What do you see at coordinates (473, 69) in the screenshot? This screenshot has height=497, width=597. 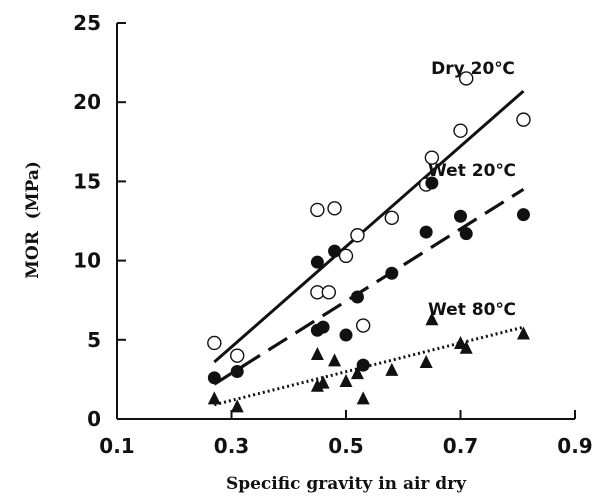 I see `series-label: Dry 20℃` at bounding box center [473, 69].